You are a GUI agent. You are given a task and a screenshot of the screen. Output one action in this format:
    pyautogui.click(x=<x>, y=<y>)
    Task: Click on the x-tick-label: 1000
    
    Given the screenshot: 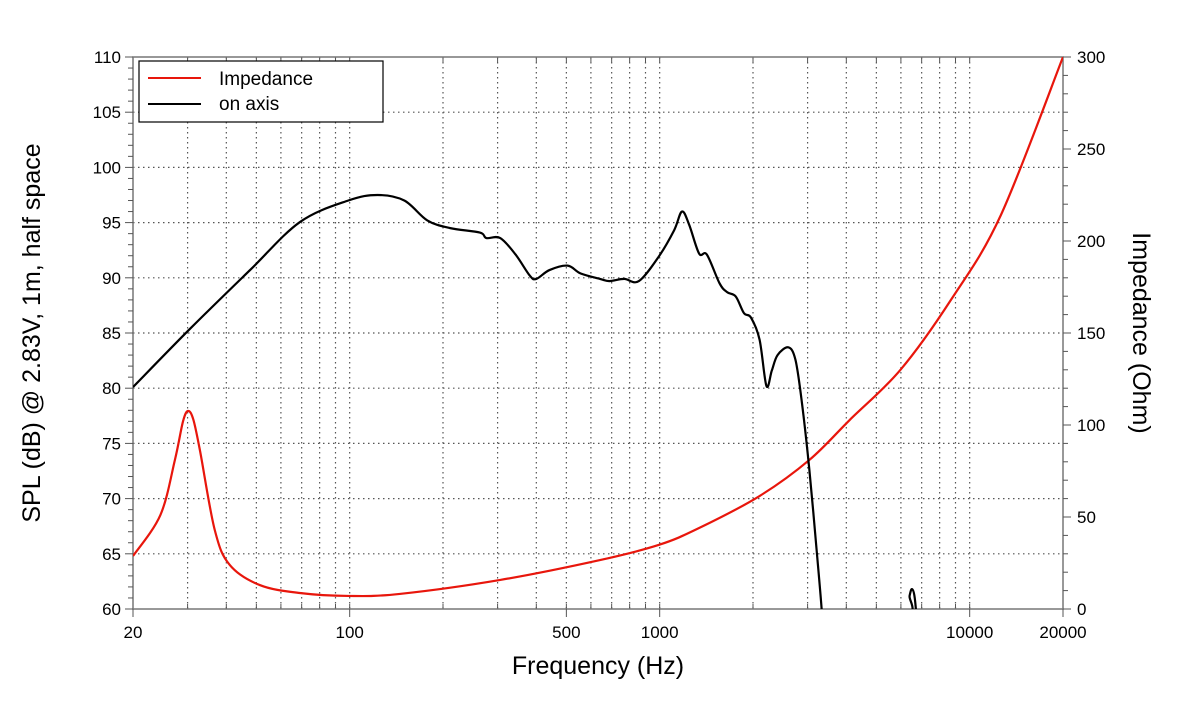 What is the action you would take?
    pyautogui.click(x=660, y=632)
    